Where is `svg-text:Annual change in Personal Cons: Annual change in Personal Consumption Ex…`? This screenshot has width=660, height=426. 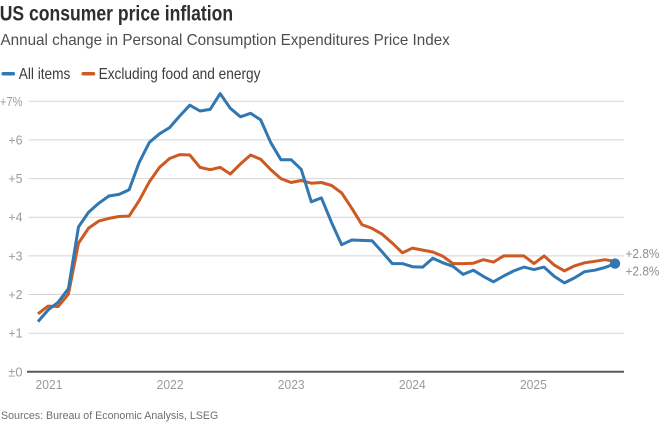 svg-text:Annual change in Personal Cons: Annual change in Personal Consumption Ex… is located at coordinates (225, 40).